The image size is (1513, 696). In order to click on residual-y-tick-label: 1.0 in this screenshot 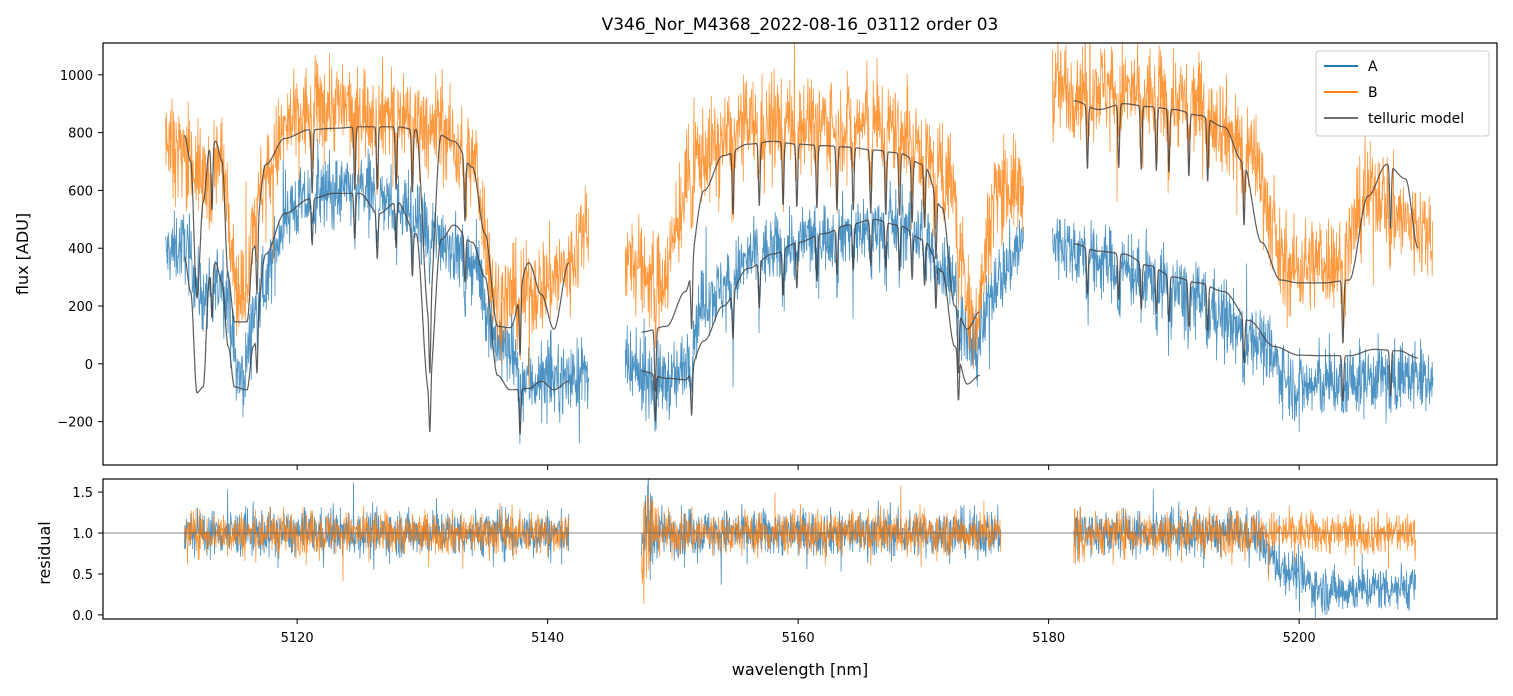, I will do `click(82, 534)`.